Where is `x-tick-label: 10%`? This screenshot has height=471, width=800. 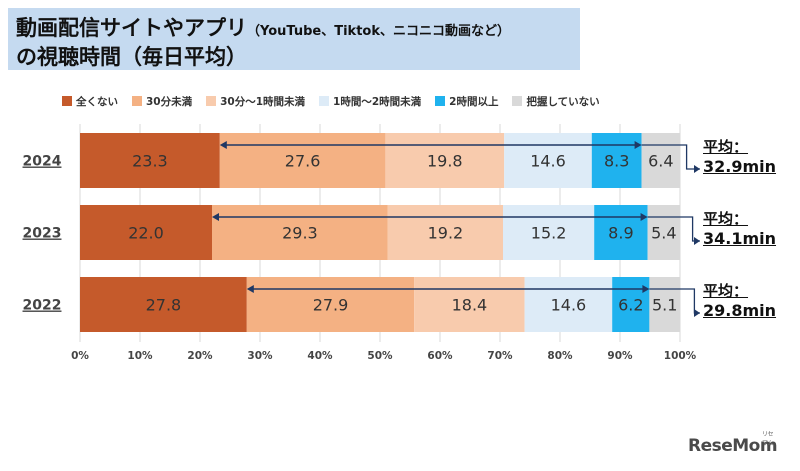
x-tick-label: 10% is located at coordinates (140, 356).